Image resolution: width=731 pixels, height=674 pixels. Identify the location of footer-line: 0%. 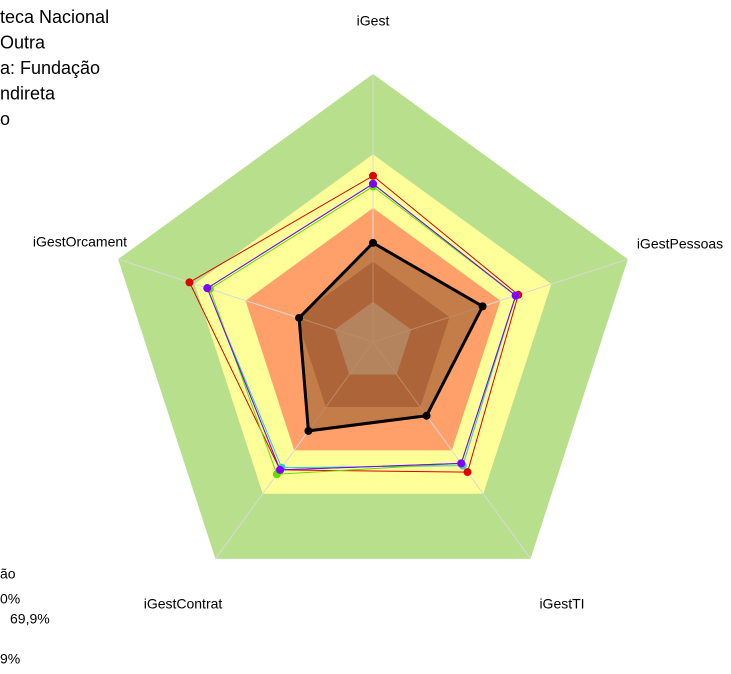
(10, 599).